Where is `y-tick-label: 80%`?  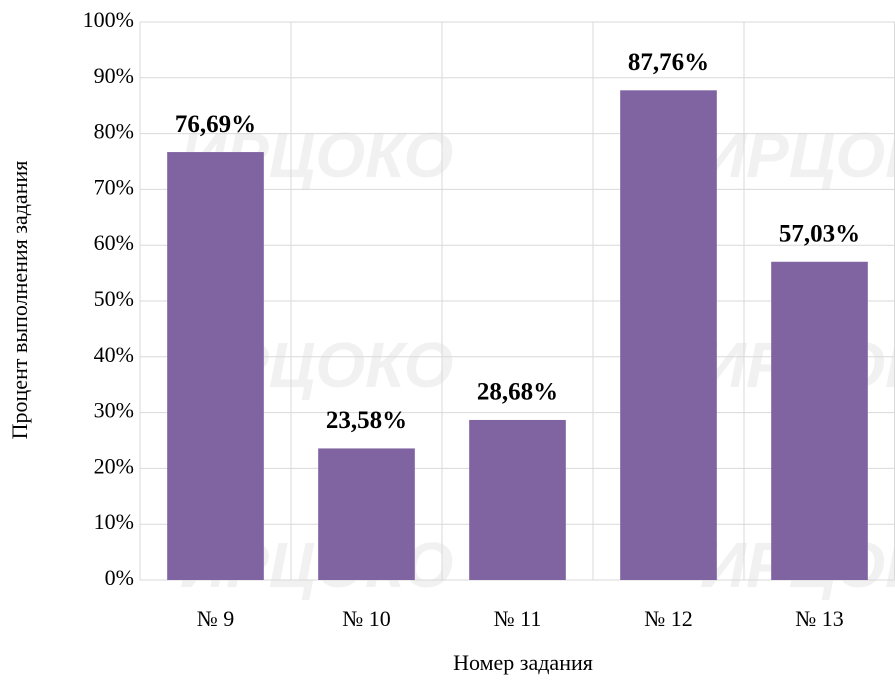
y-tick-label: 80% is located at coordinates (114, 131).